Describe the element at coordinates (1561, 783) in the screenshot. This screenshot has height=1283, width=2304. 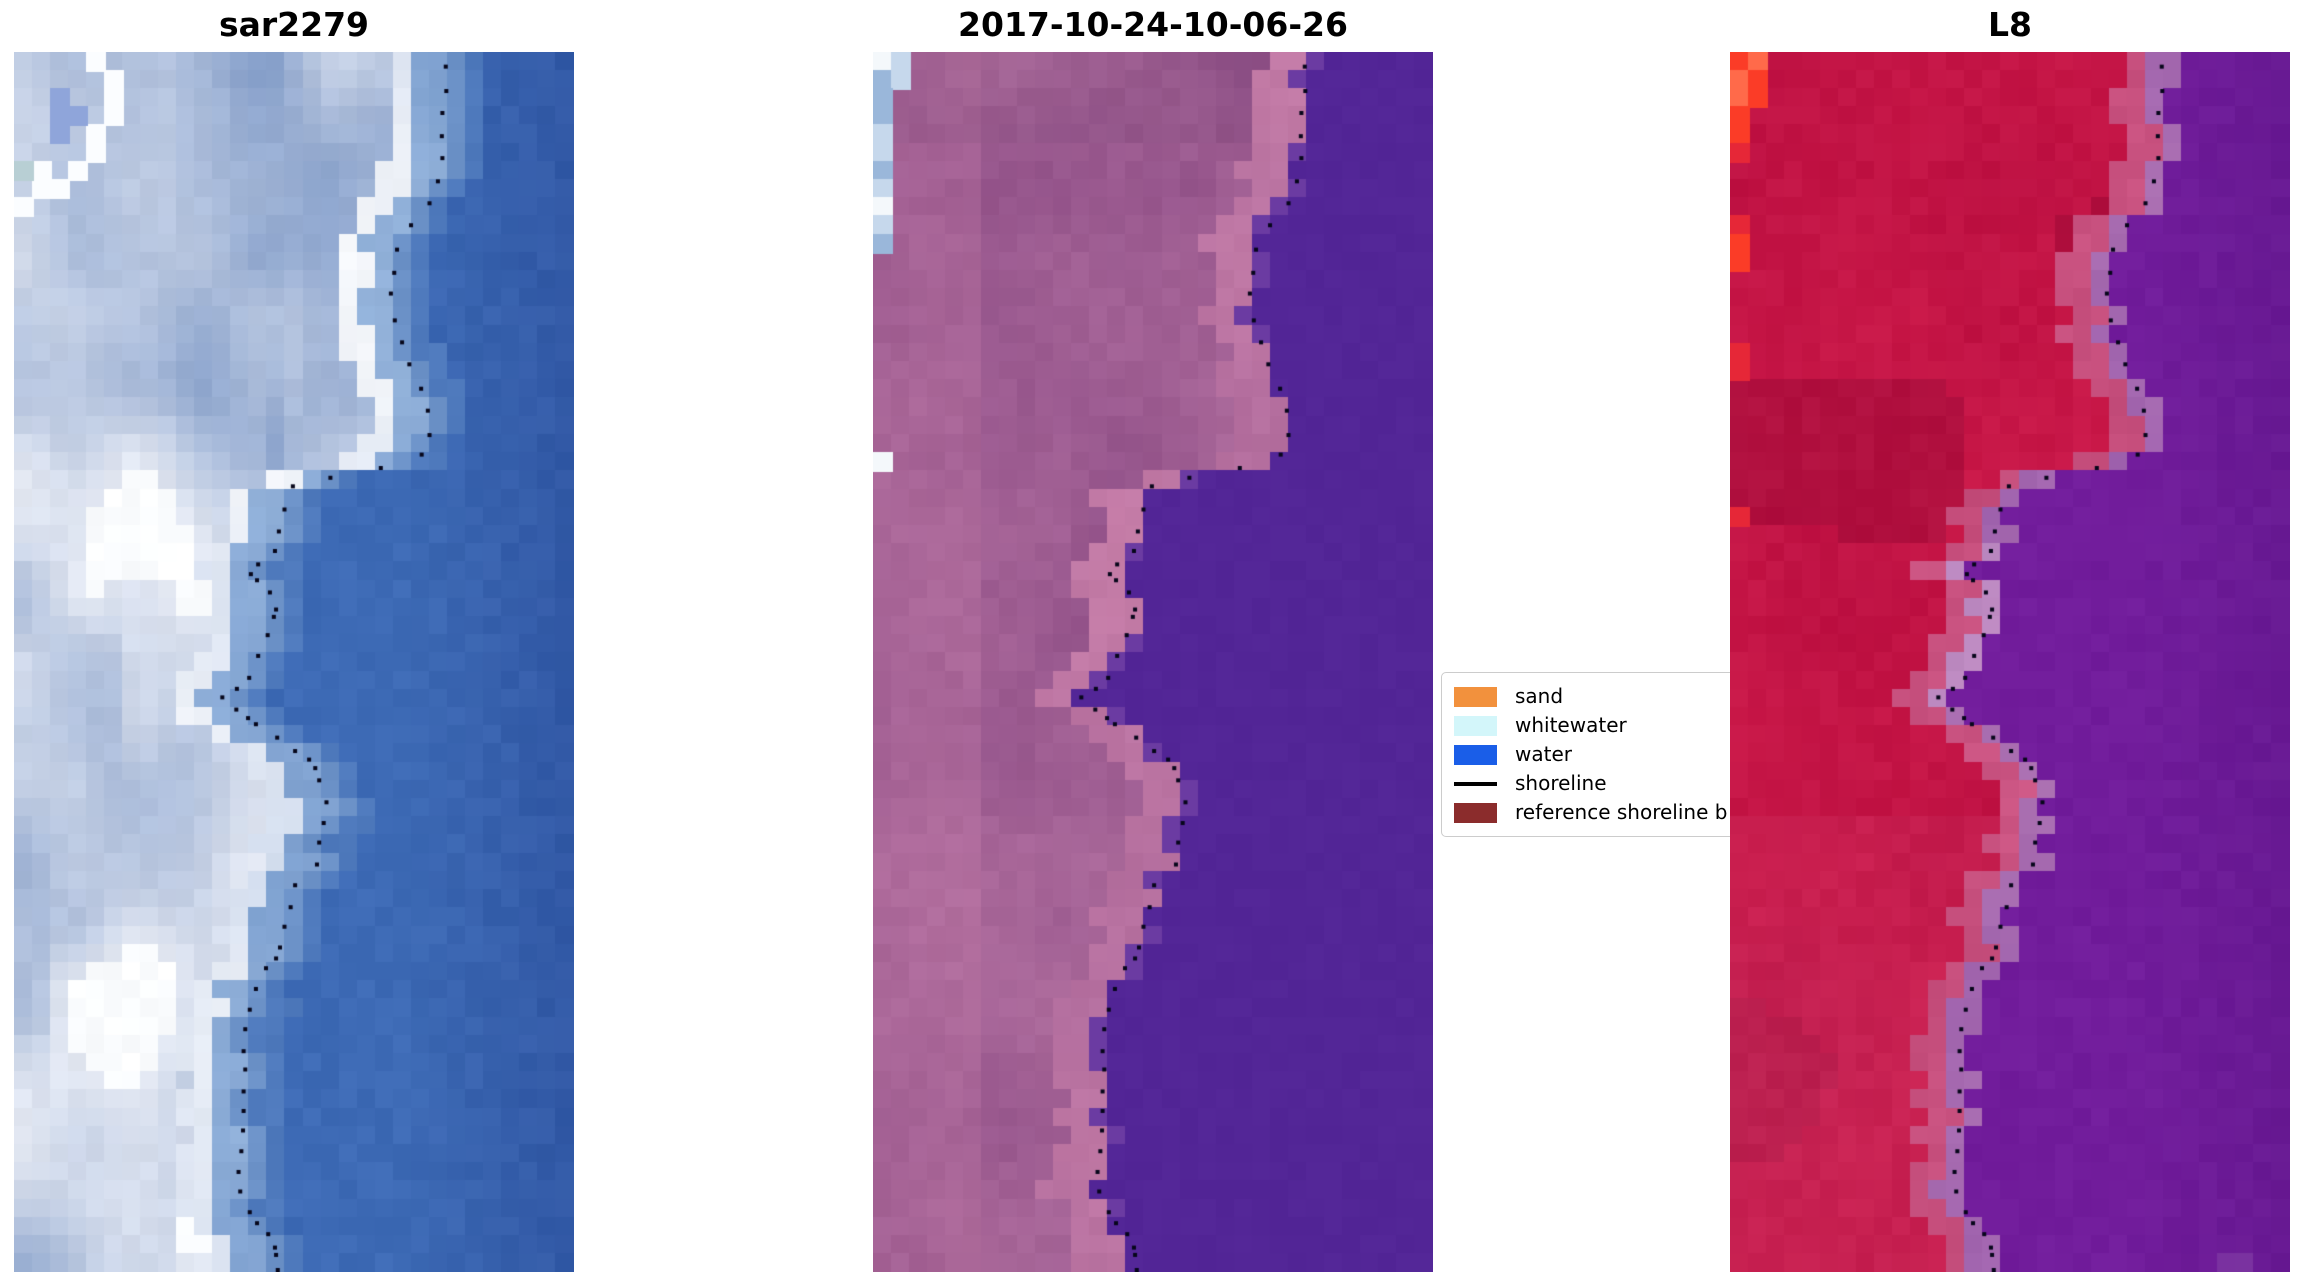
I see `legend-label: shoreline` at that location.